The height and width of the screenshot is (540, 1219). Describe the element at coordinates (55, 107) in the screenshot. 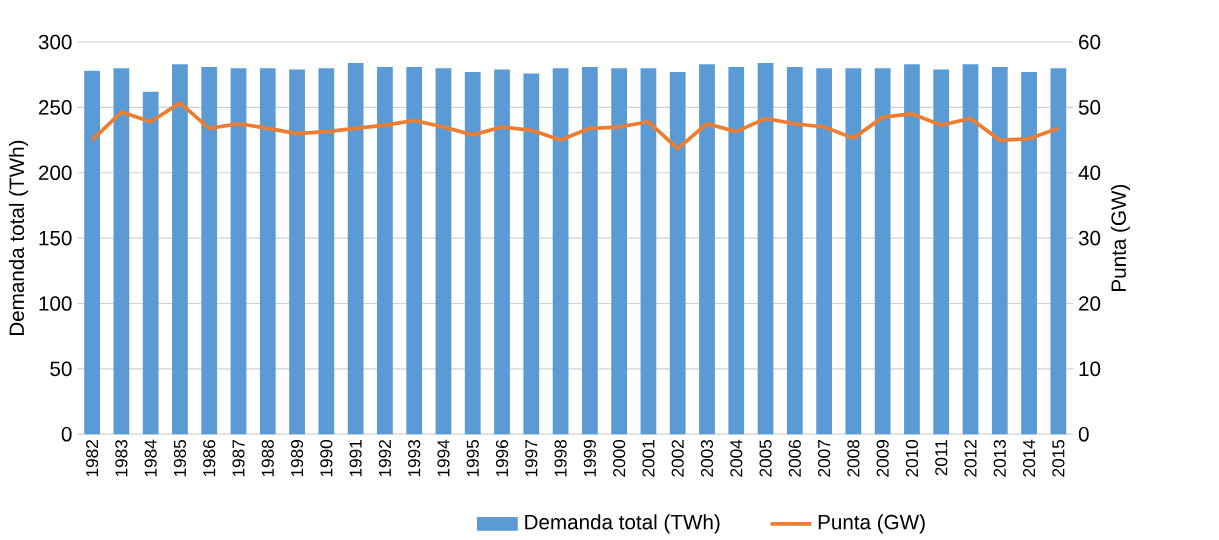

I see `y-tick-label: 250` at that location.